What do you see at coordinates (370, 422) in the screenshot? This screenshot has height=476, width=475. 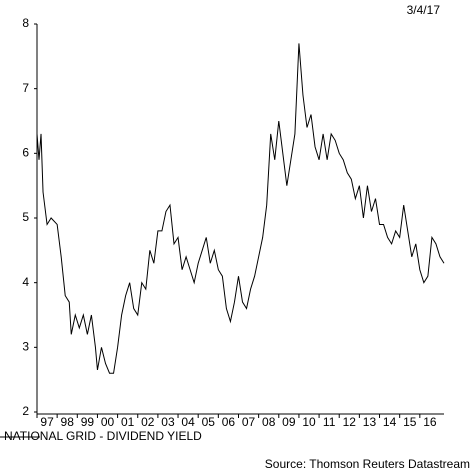 I see `x-tick-label: 13` at bounding box center [370, 422].